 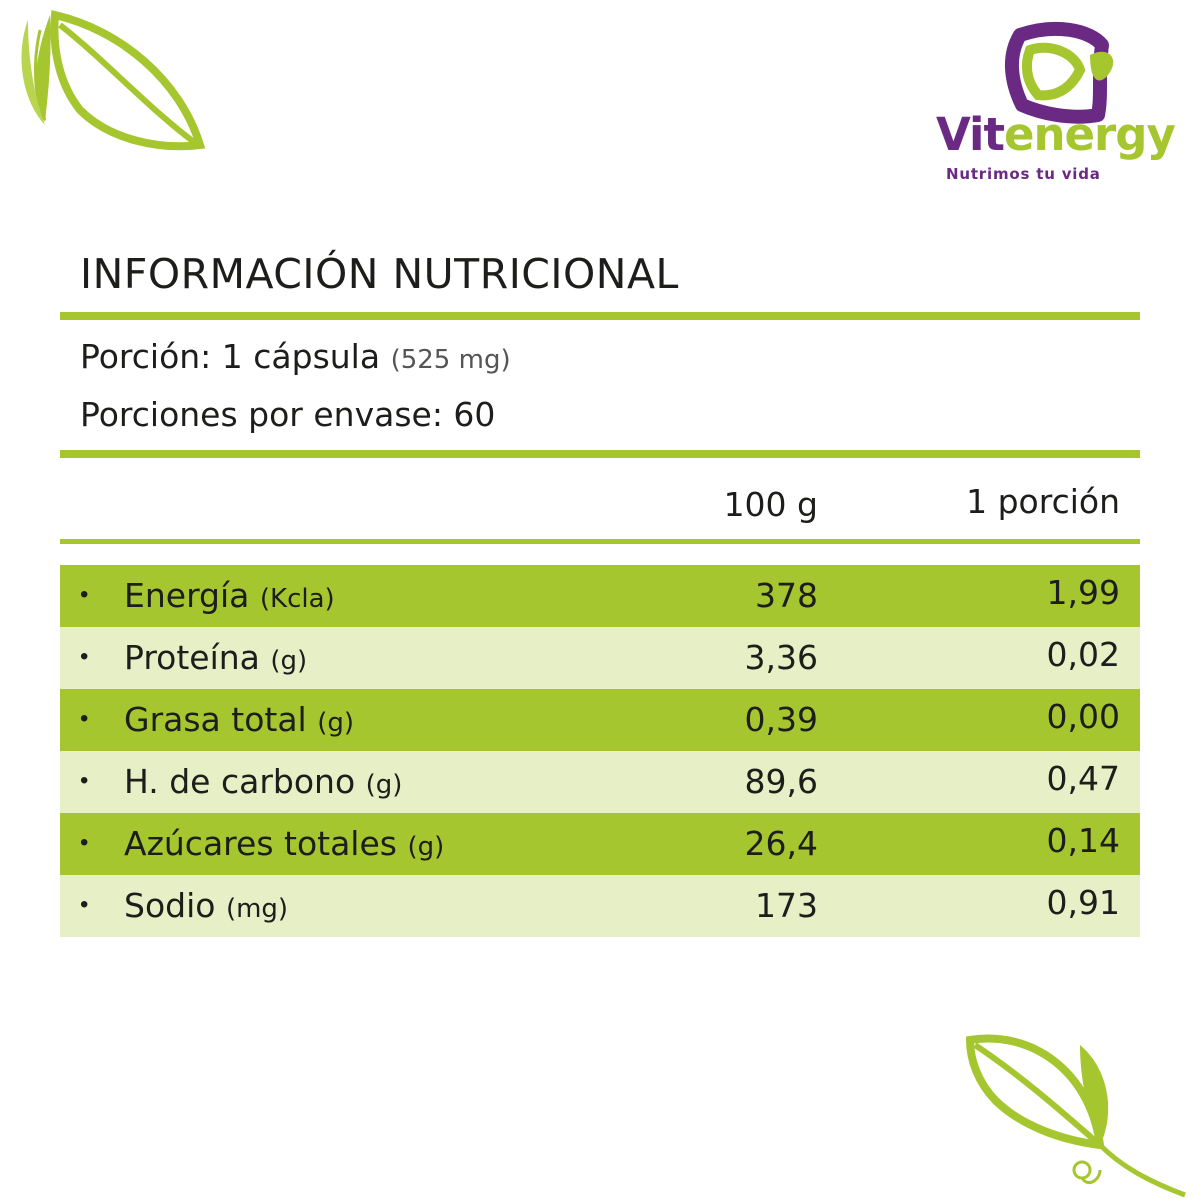 I want to click on nutrient-row: • Azúcares totales (g) 26,4 0,14, so click(x=600, y=844).